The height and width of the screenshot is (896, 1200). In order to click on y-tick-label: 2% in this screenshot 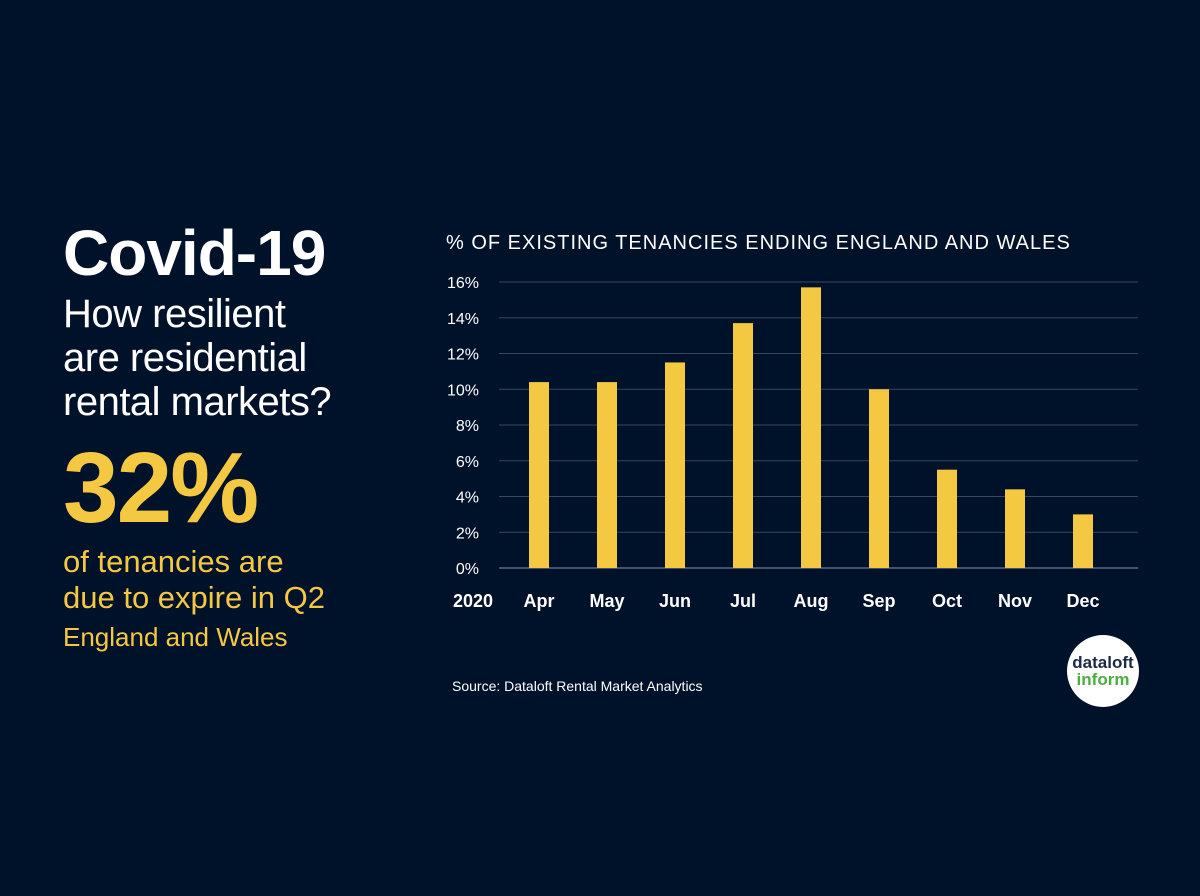, I will do `click(467, 533)`.